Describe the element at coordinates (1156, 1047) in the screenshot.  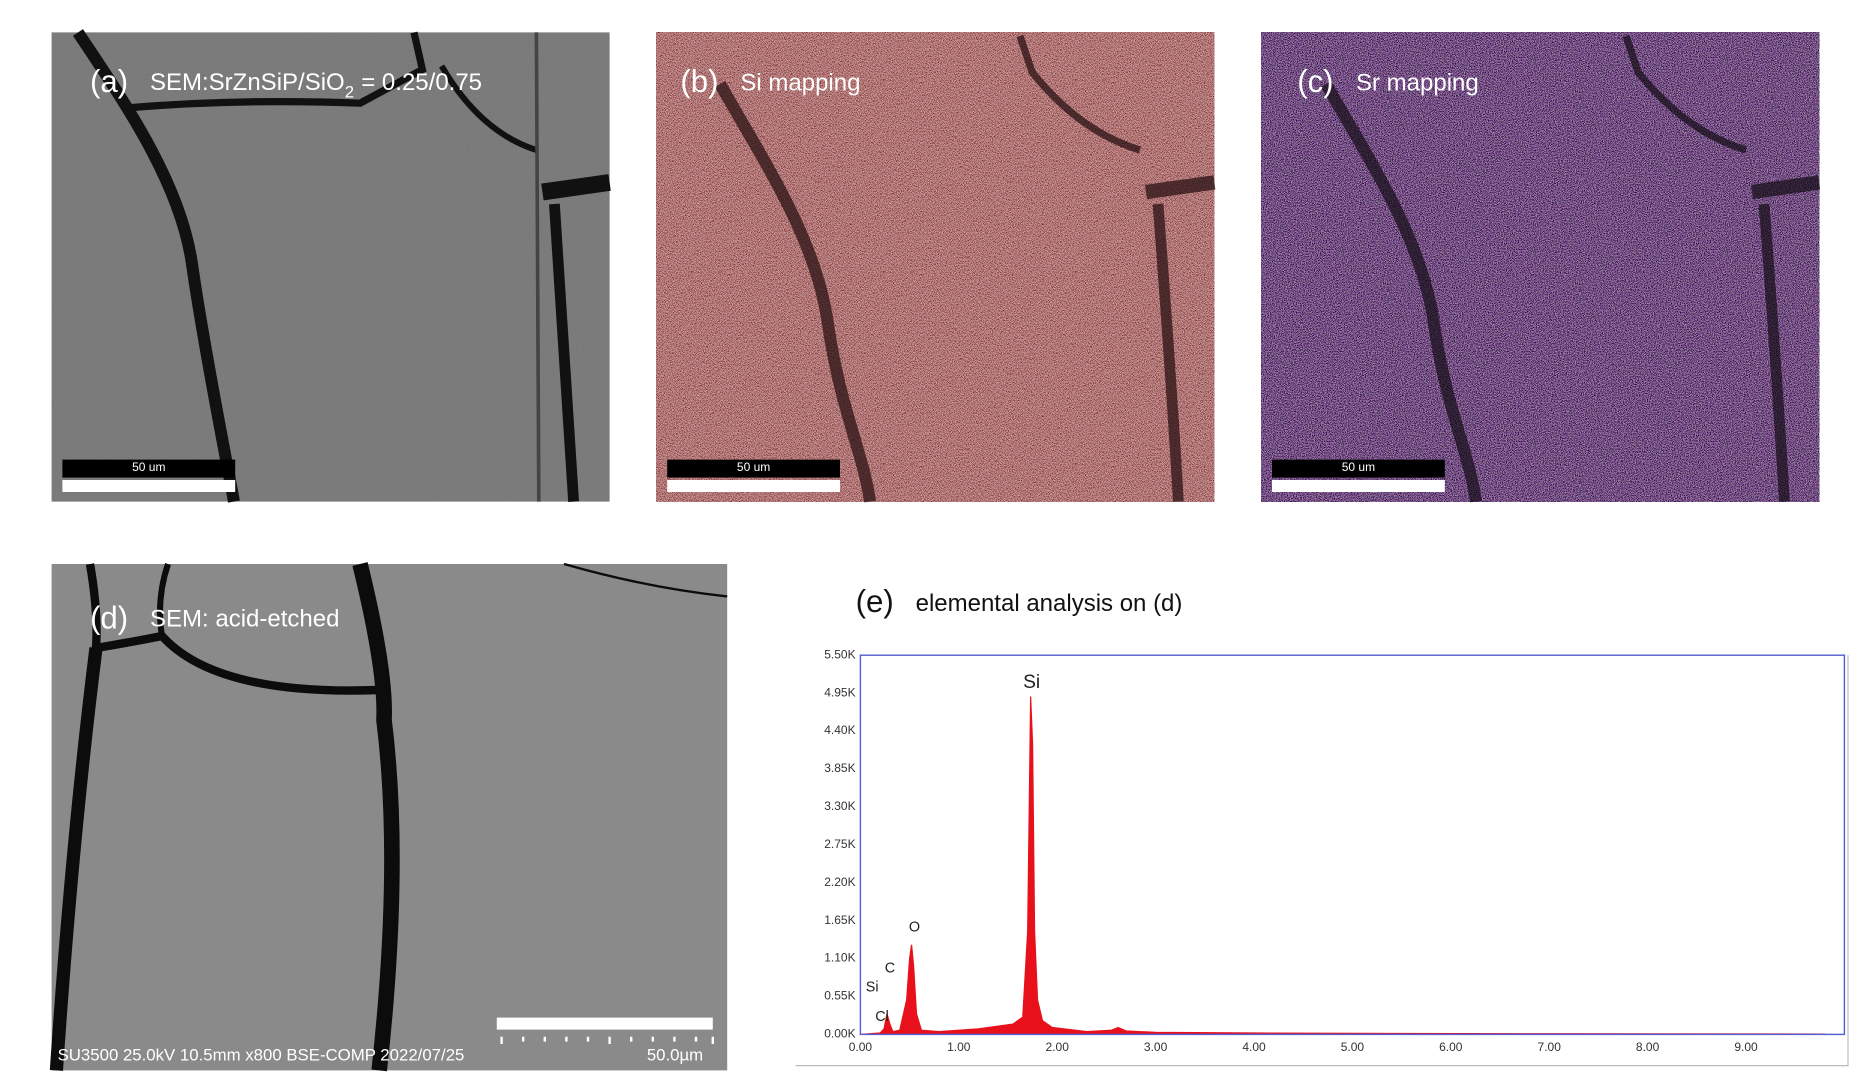
I see `x-tick-label: 3.00` at that location.